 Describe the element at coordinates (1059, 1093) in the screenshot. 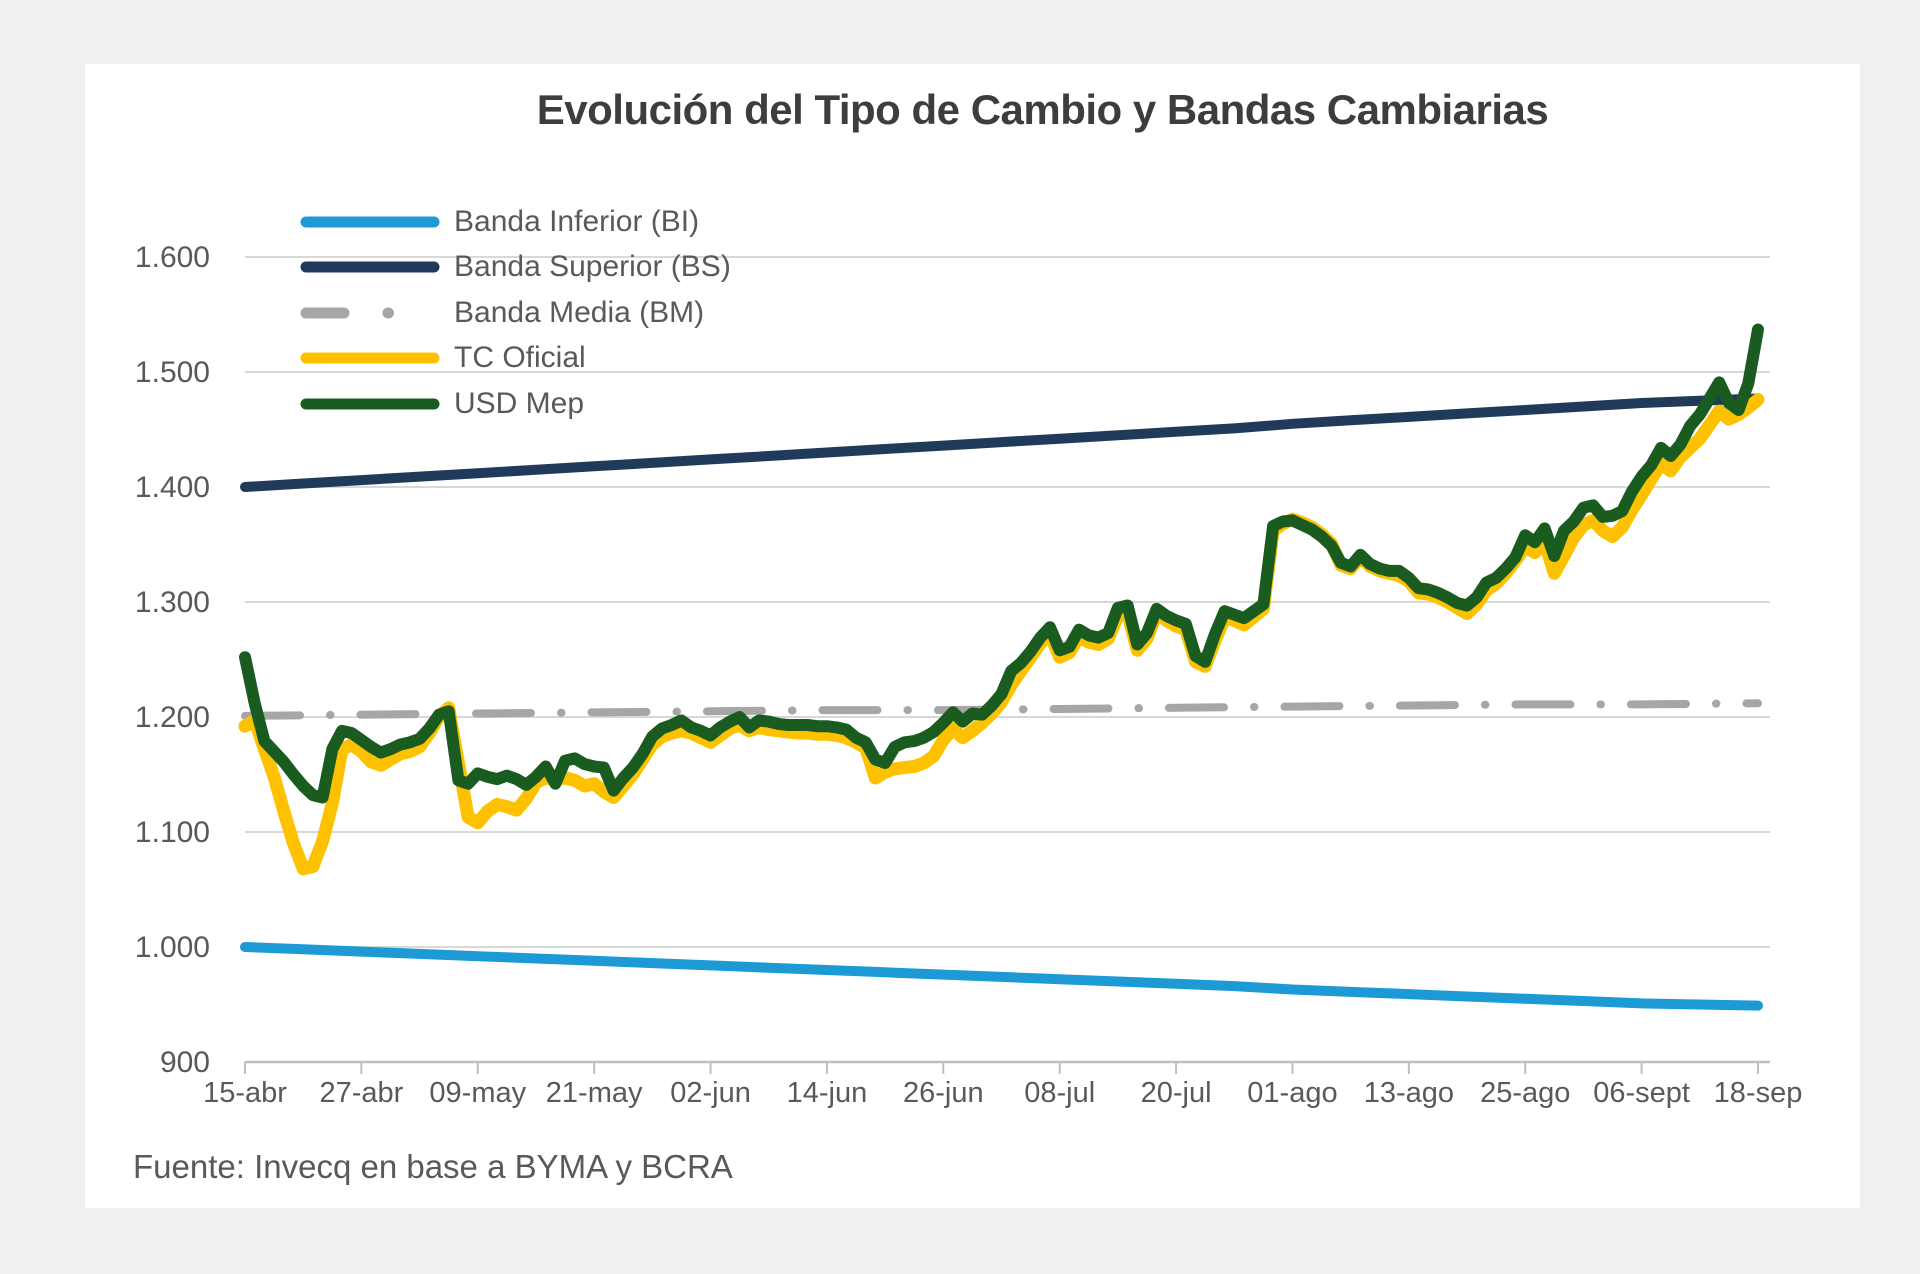

I see `x-tick-label: 08-jul` at that location.